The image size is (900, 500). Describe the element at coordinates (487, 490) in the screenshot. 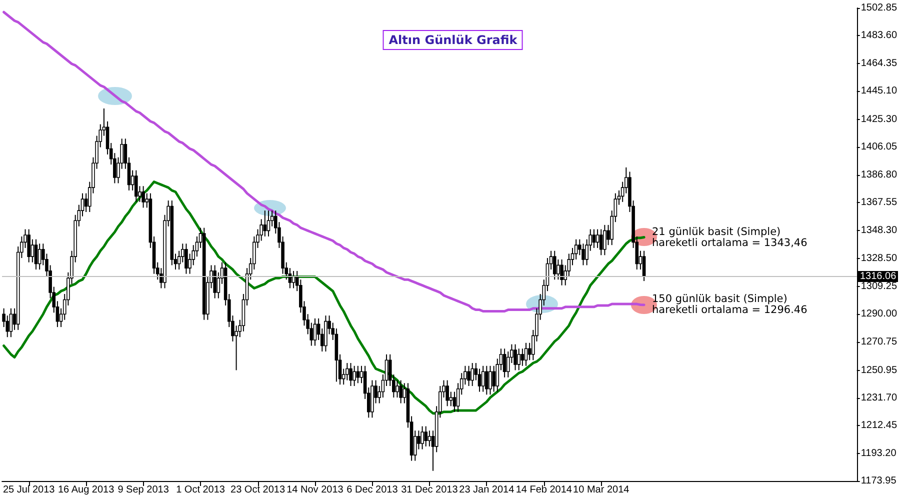

I see `x-tick-label: 23 Jan 2014` at that location.